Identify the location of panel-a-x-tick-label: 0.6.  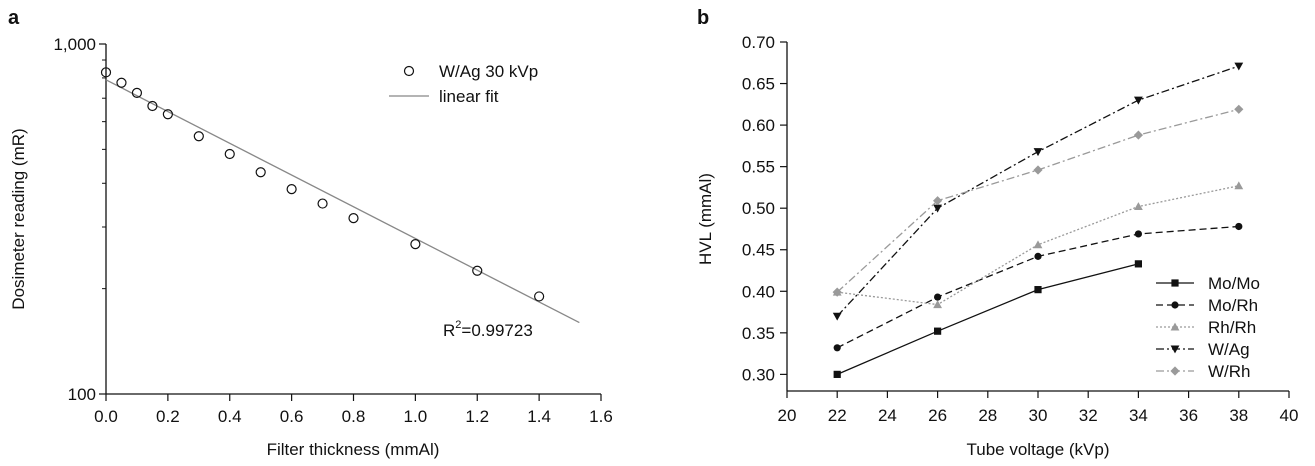
(292, 416).